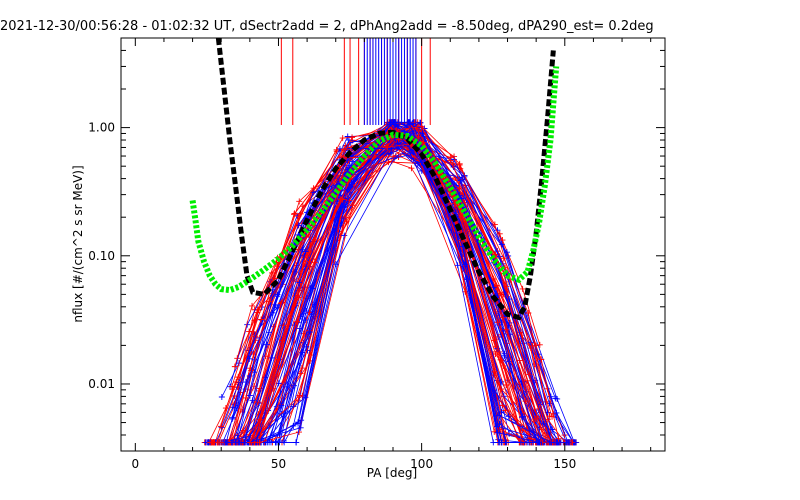  What do you see at coordinates (355, 81) in the screenshot?
I see `vertical-markers` at bounding box center [355, 81].